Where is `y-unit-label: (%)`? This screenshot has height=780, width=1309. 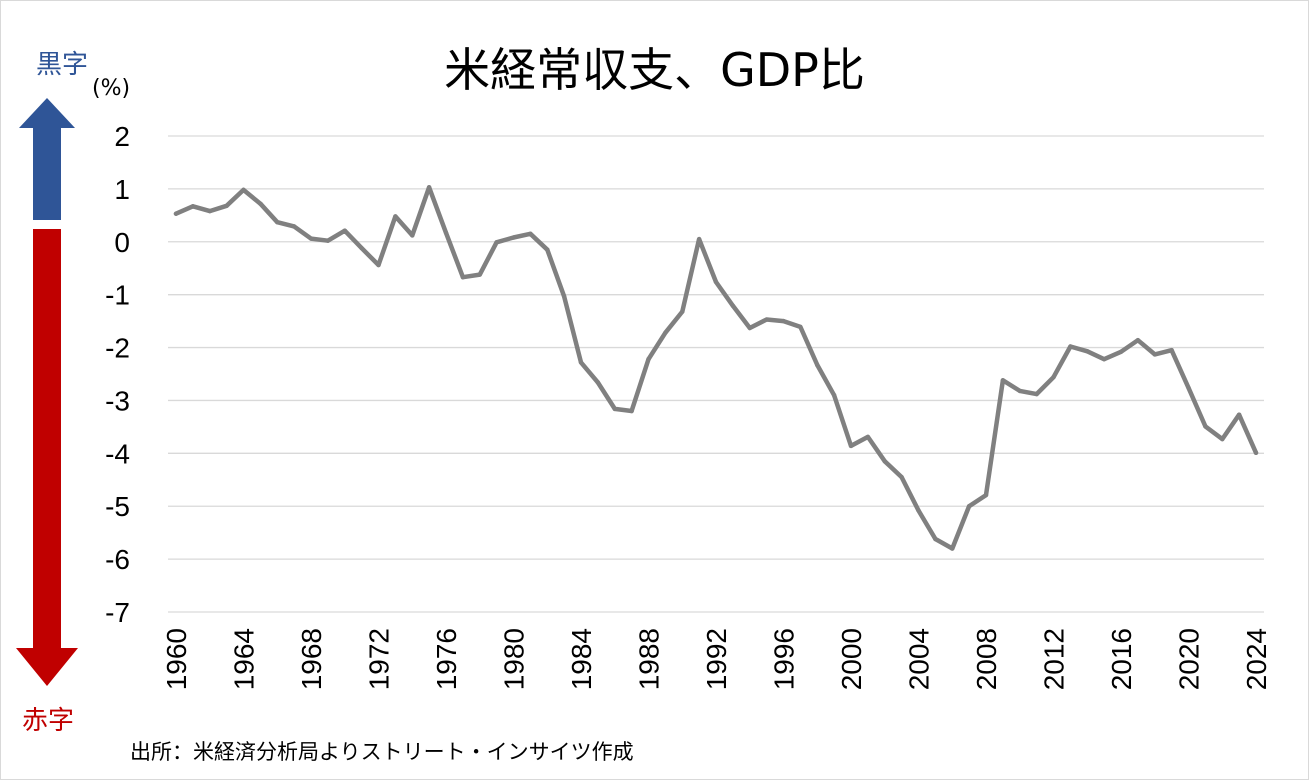
y-unit-label: (%) is located at coordinates (111, 88).